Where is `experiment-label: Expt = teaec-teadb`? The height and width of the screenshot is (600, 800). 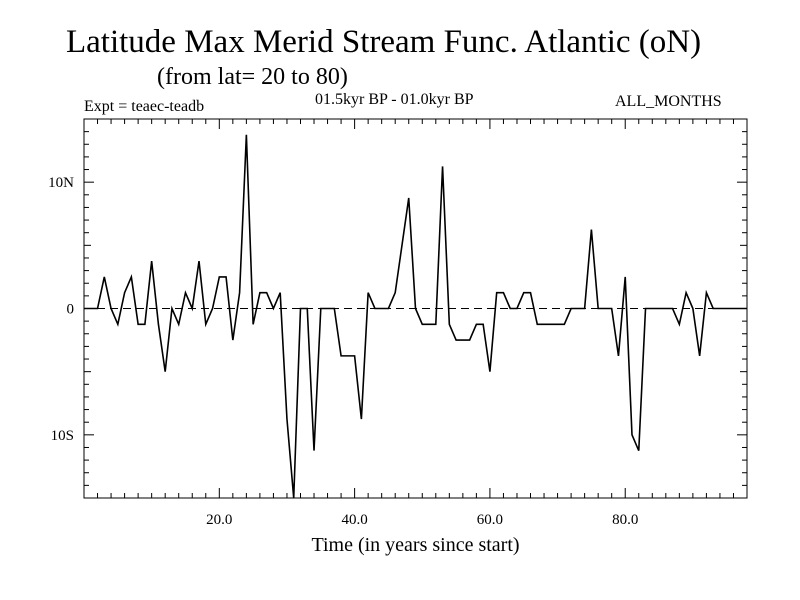
experiment-label: Expt = teaec-teadb is located at coordinates (144, 106).